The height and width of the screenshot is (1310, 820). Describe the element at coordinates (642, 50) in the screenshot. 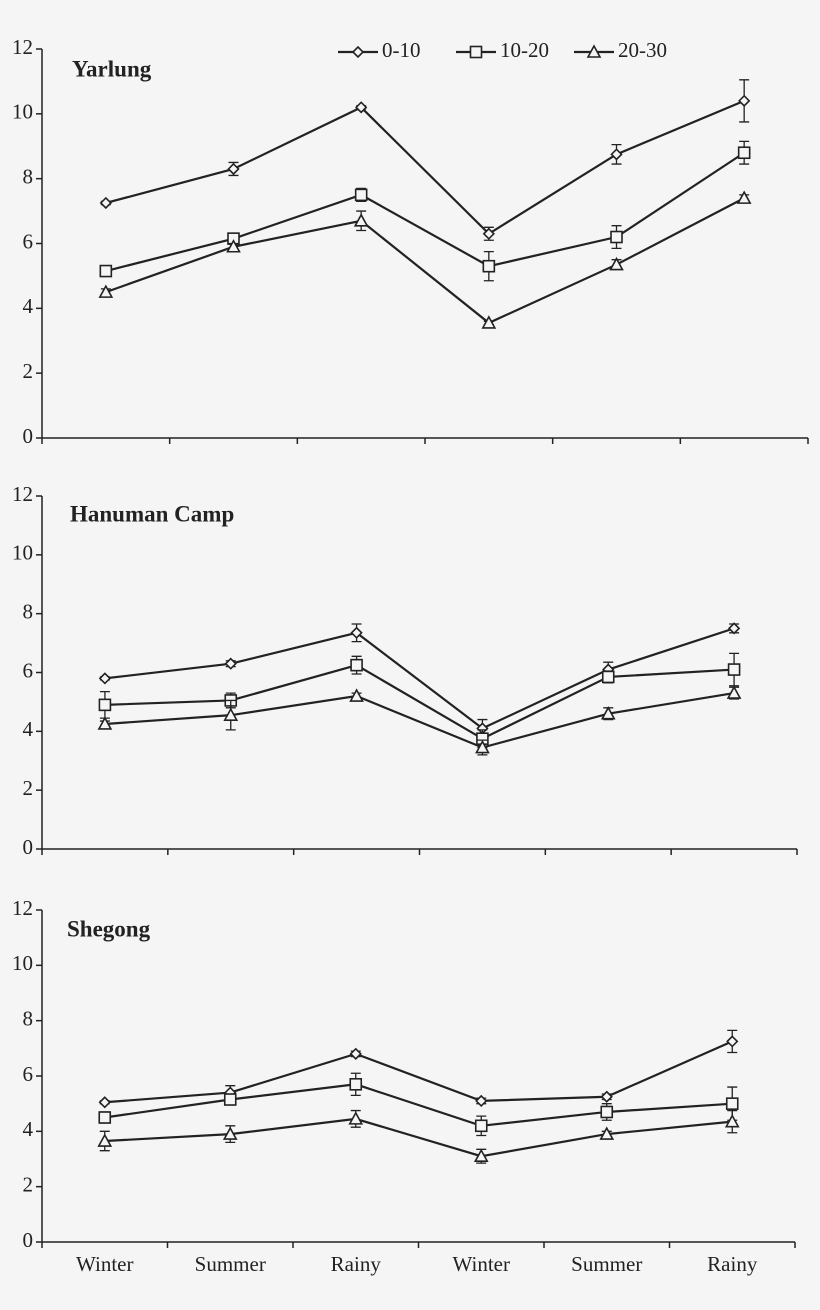

I see `legend-label: 20-30` at that location.